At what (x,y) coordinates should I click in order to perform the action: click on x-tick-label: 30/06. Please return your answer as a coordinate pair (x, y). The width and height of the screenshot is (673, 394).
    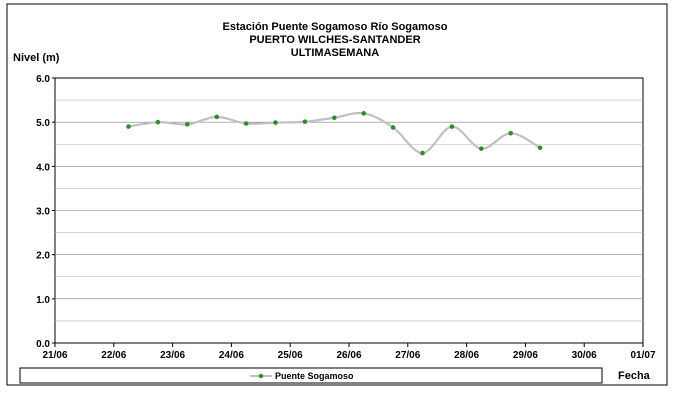
    Looking at the image, I should click on (584, 355).